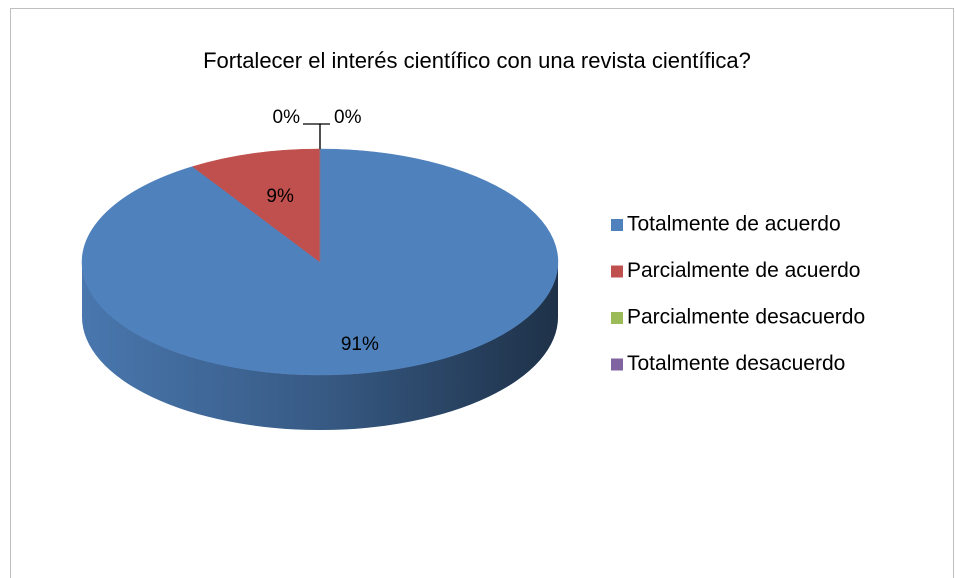 Image resolution: width=955 pixels, height=578 pixels. Describe the element at coordinates (736, 363) in the screenshot. I see `legend-label: Totalmente desacuerdo` at that location.